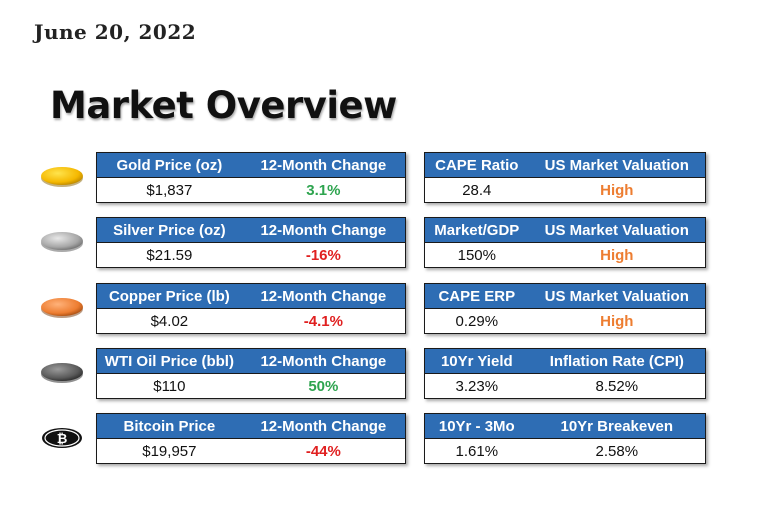 This screenshot has width=762, height=511. I want to click on oil-change-header: 12-Month Change, so click(323, 361).